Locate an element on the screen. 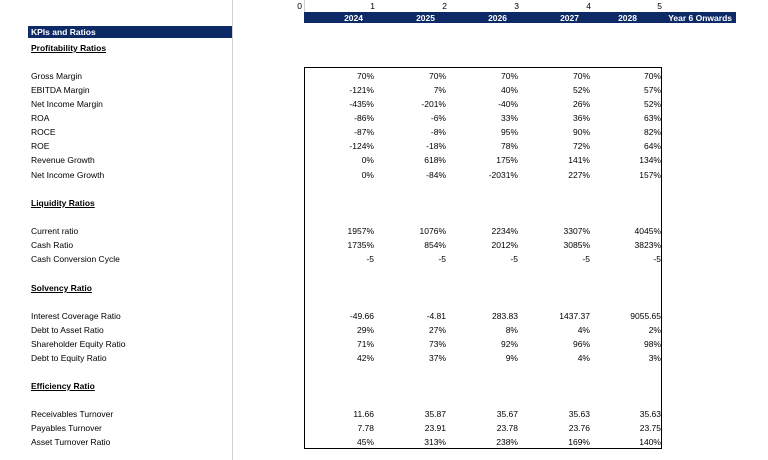  cell-value: 63% is located at coordinates (652, 118).